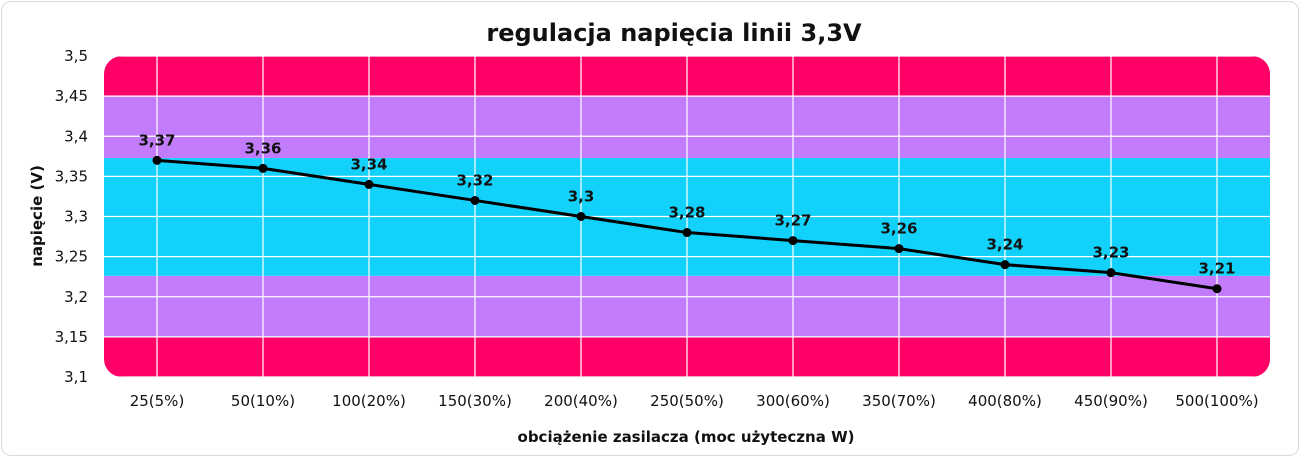 The image size is (1300, 457). What do you see at coordinates (475, 401) in the screenshot?
I see `x-tick-label: 150(30%)` at bounding box center [475, 401].